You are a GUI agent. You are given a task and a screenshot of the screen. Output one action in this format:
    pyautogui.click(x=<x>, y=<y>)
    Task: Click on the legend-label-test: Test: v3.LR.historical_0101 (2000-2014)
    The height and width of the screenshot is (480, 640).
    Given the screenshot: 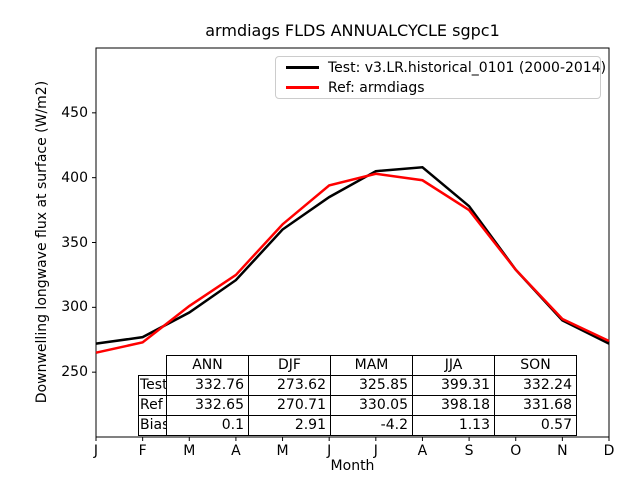 What is the action you would take?
    pyautogui.click(x=467, y=67)
    